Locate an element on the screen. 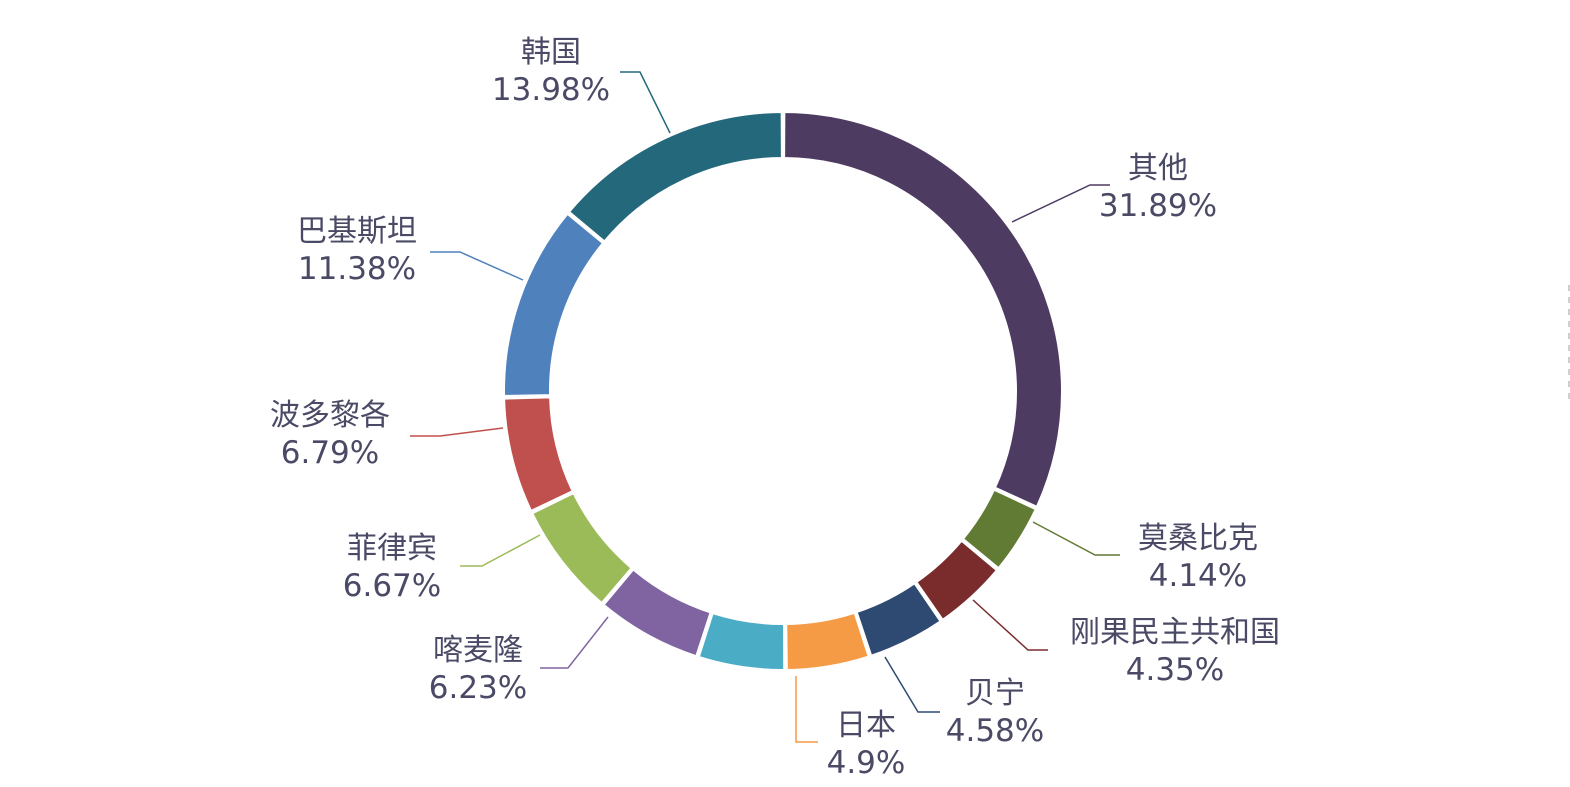  slice-label-value-9: 6.79% is located at coordinates (330, 453).